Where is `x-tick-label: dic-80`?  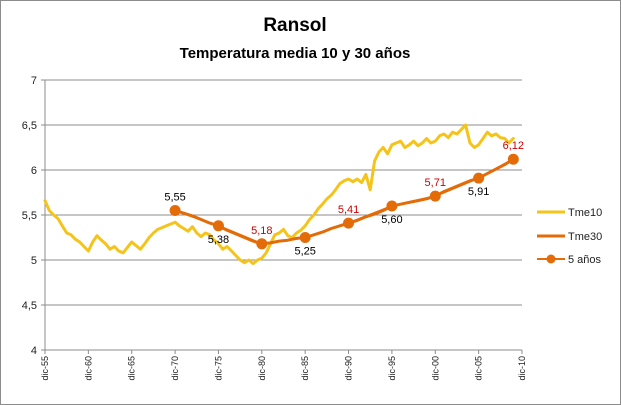 x-tick-label: dic-80 is located at coordinates (262, 368).